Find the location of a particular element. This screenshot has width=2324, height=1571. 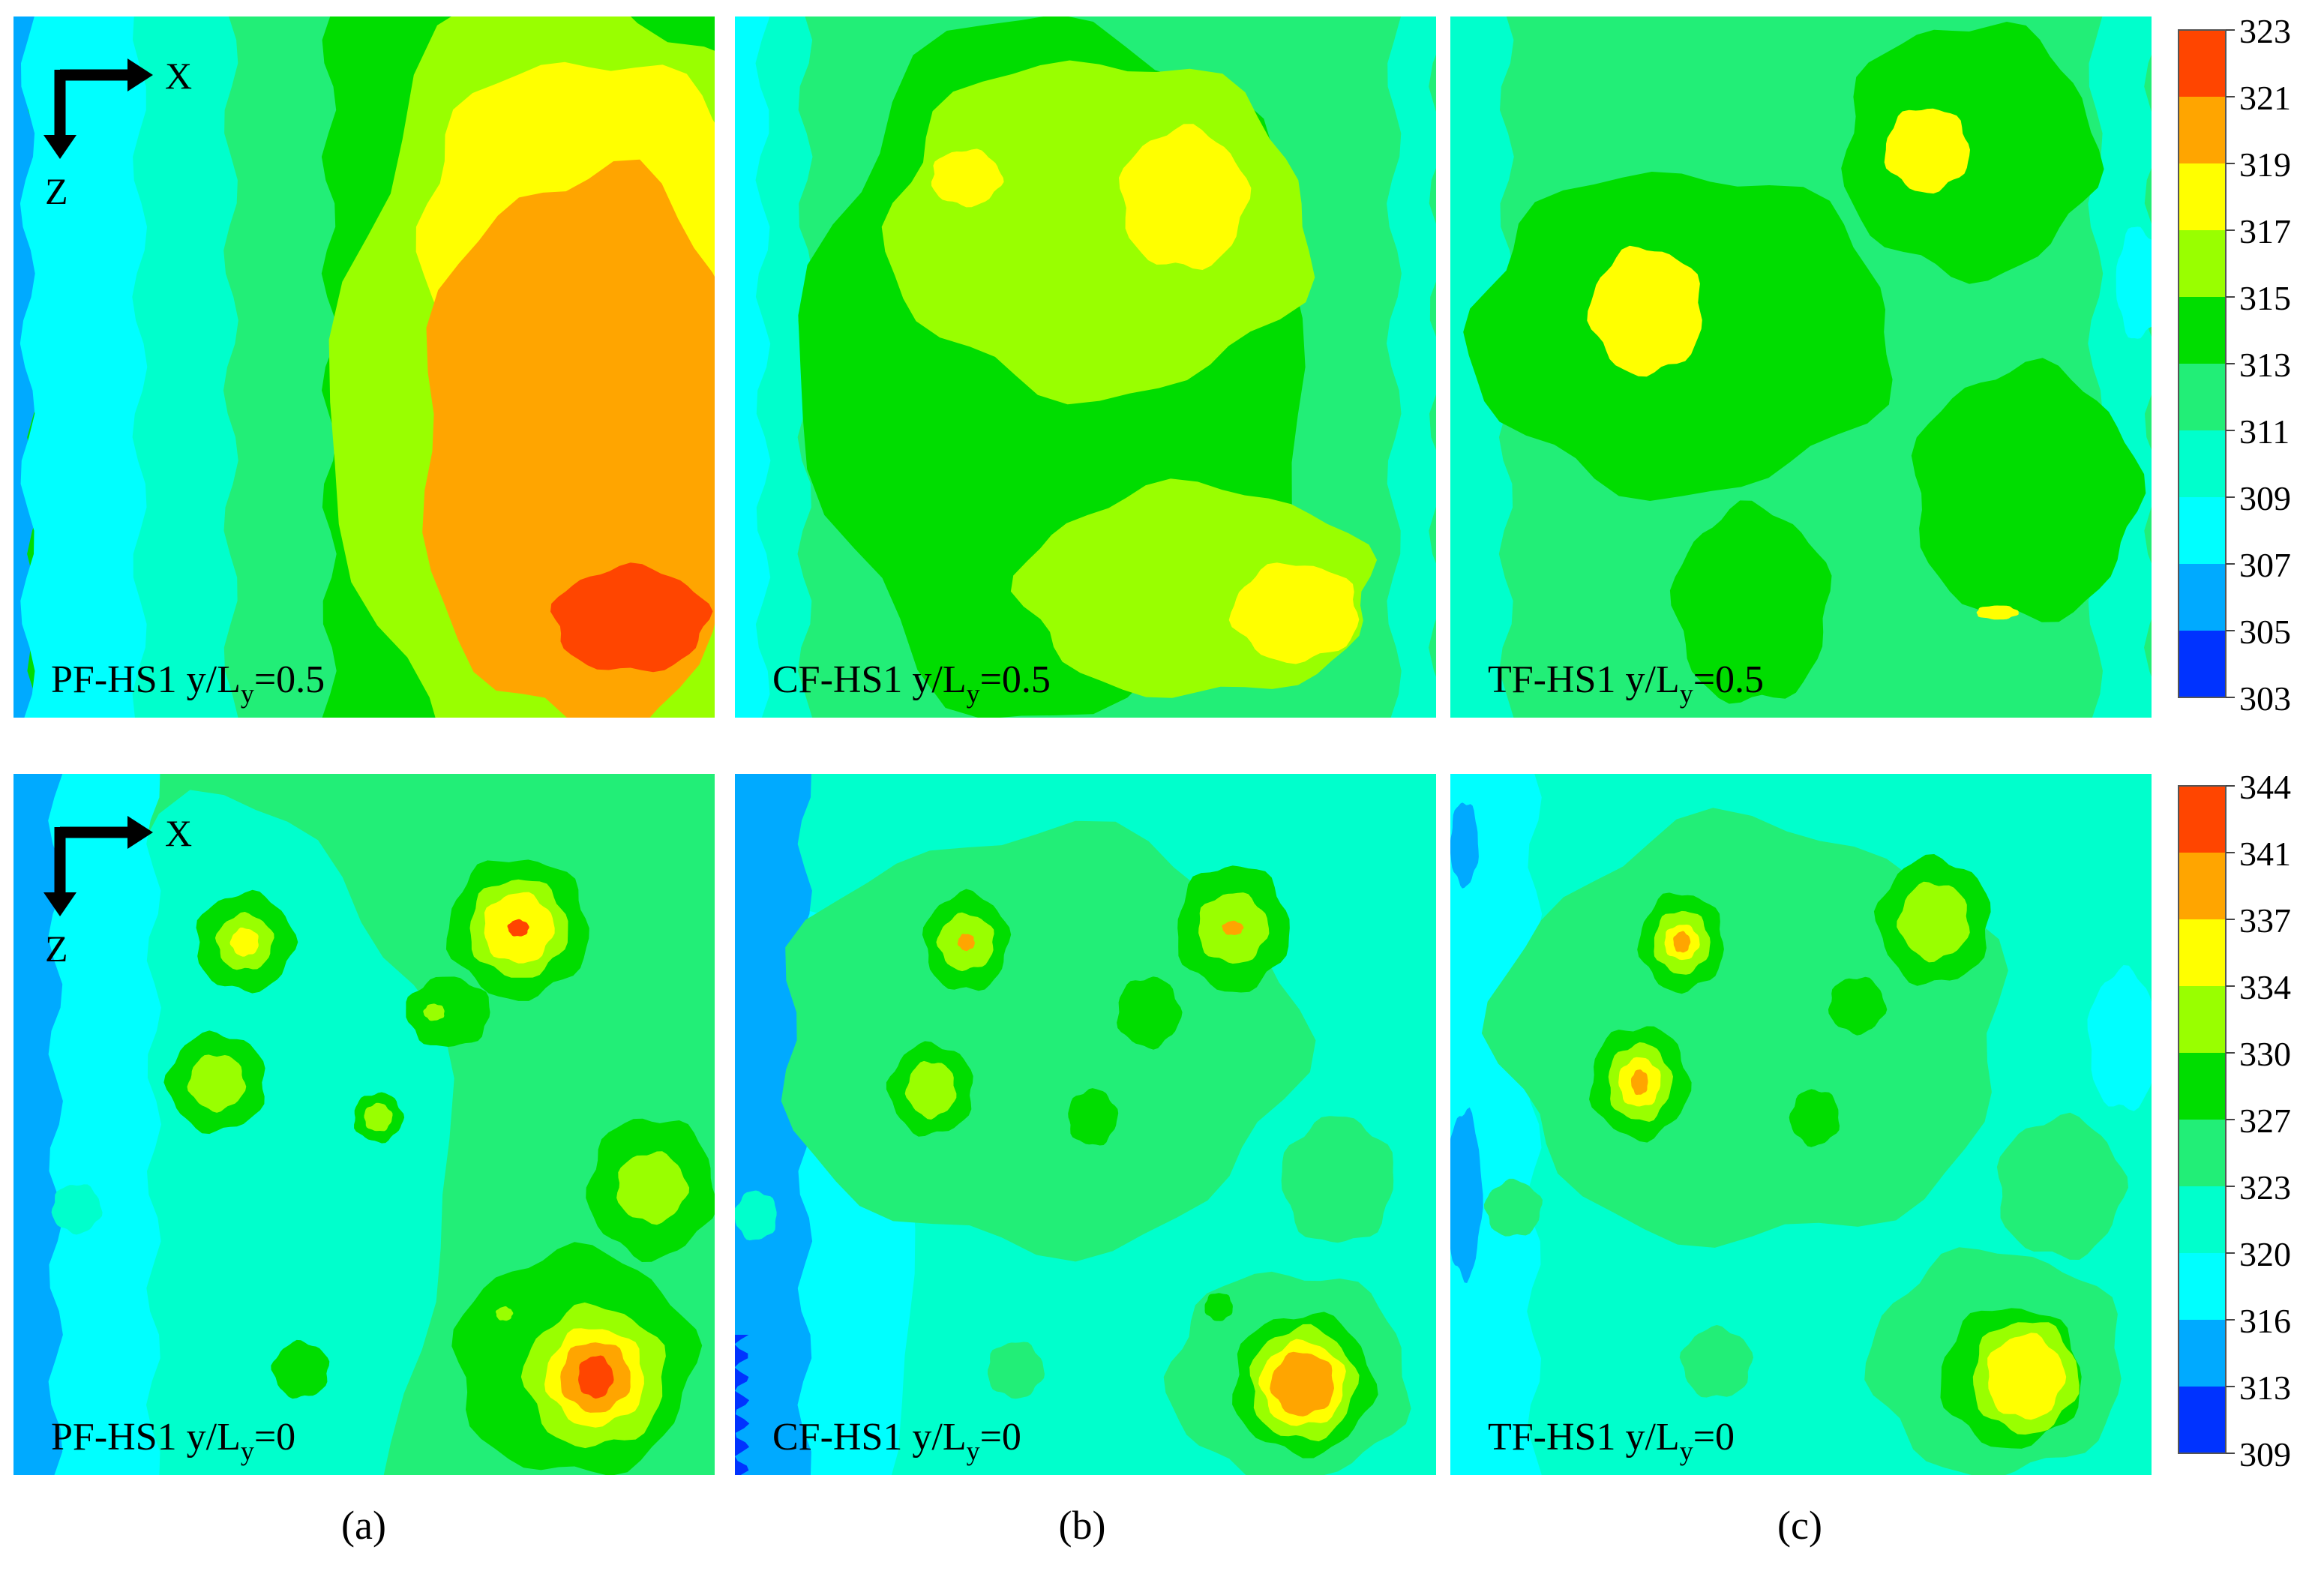

colorbar-top: 323 321 319 317 315 313 311 309 307 305 303 is located at coordinates (2234, 365).